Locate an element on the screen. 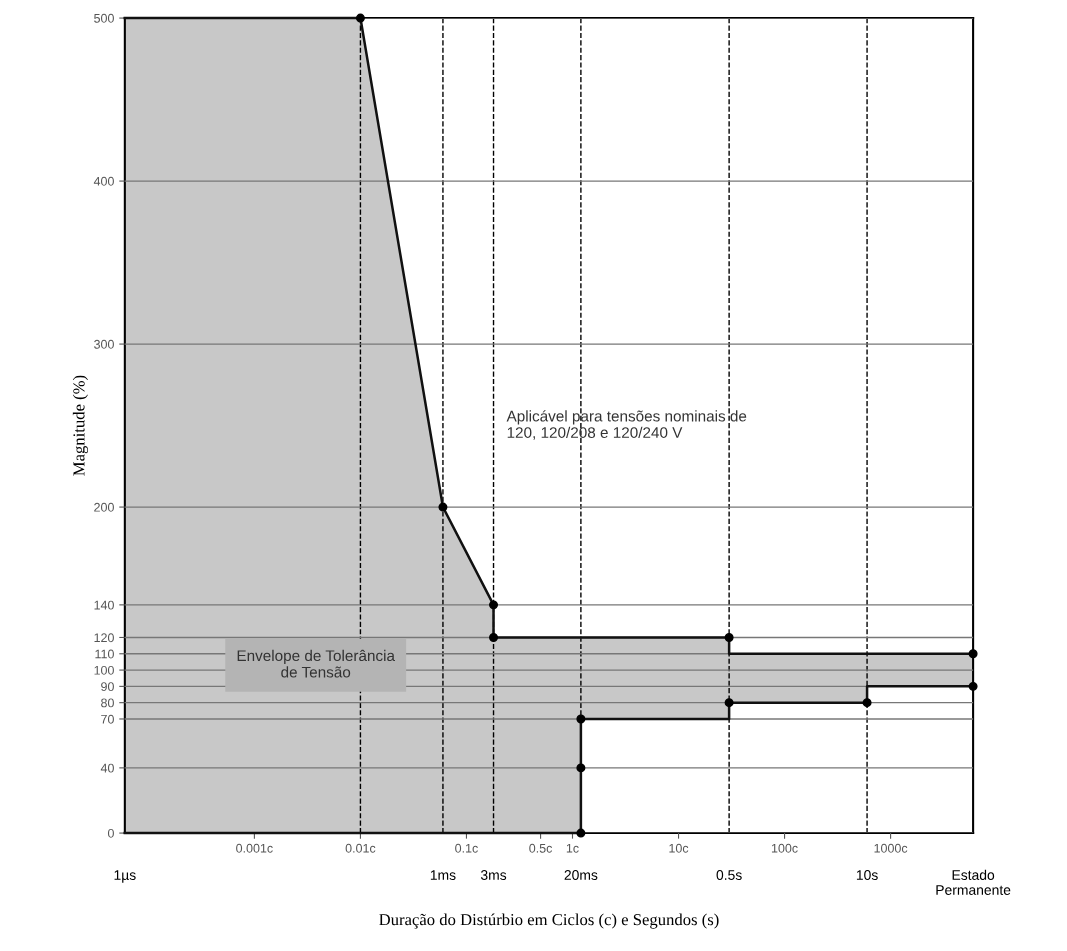 The width and height of the screenshot is (1067, 951). y-tick-label: 400 is located at coordinates (103, 181).